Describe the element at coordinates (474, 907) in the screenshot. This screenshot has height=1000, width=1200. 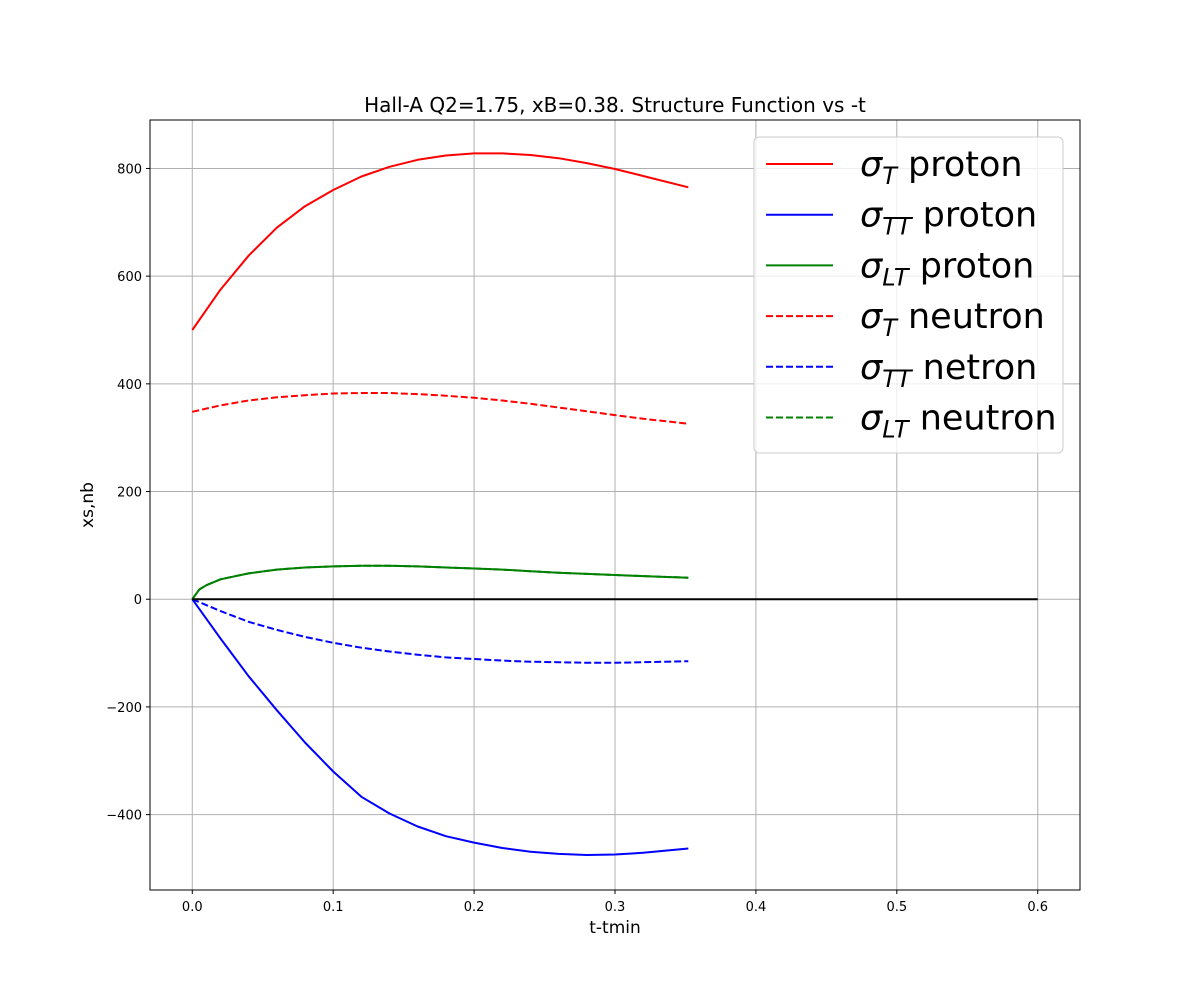
I see `x-tick-label: 0.2` at that location.